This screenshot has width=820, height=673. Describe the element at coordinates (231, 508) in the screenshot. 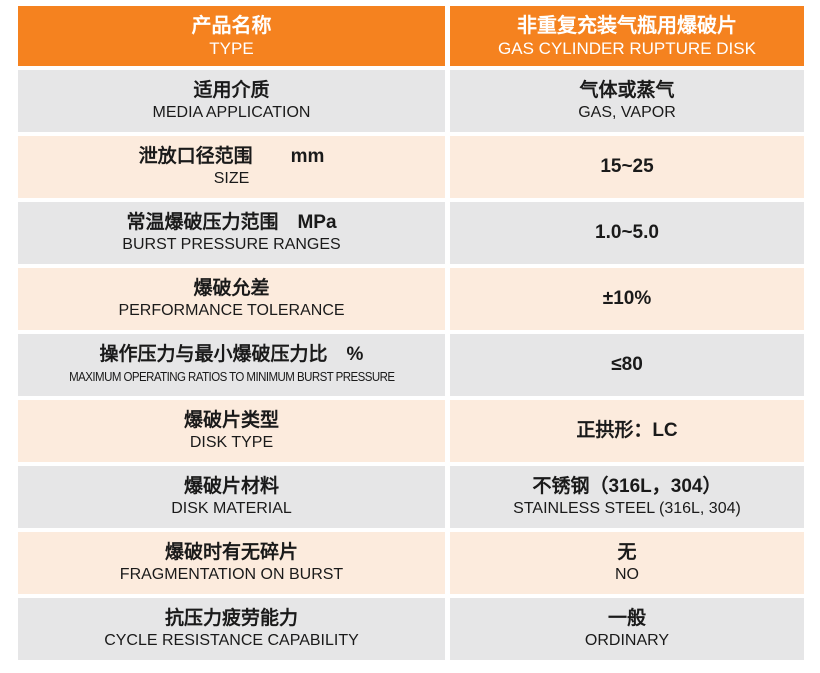

I see `row-label-en: DISK MATERIAL` at that location.